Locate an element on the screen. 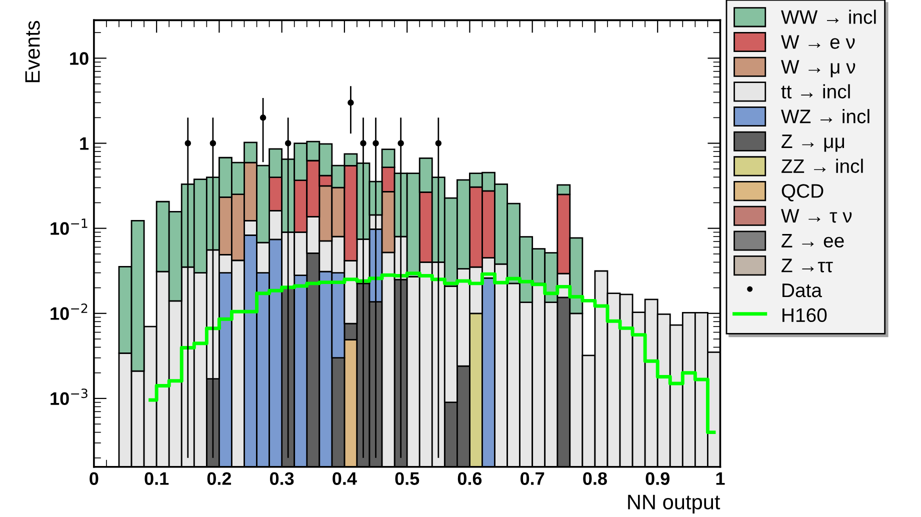  x-tick-label: 0.7 is located at coordinates (532, 478).